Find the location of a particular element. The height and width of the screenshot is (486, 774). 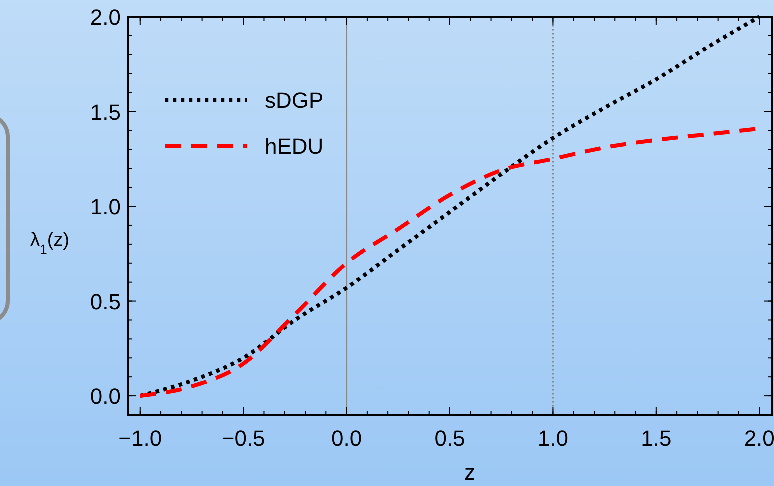

y-tick-label: 1.5 is located at coordinates (105, 112).